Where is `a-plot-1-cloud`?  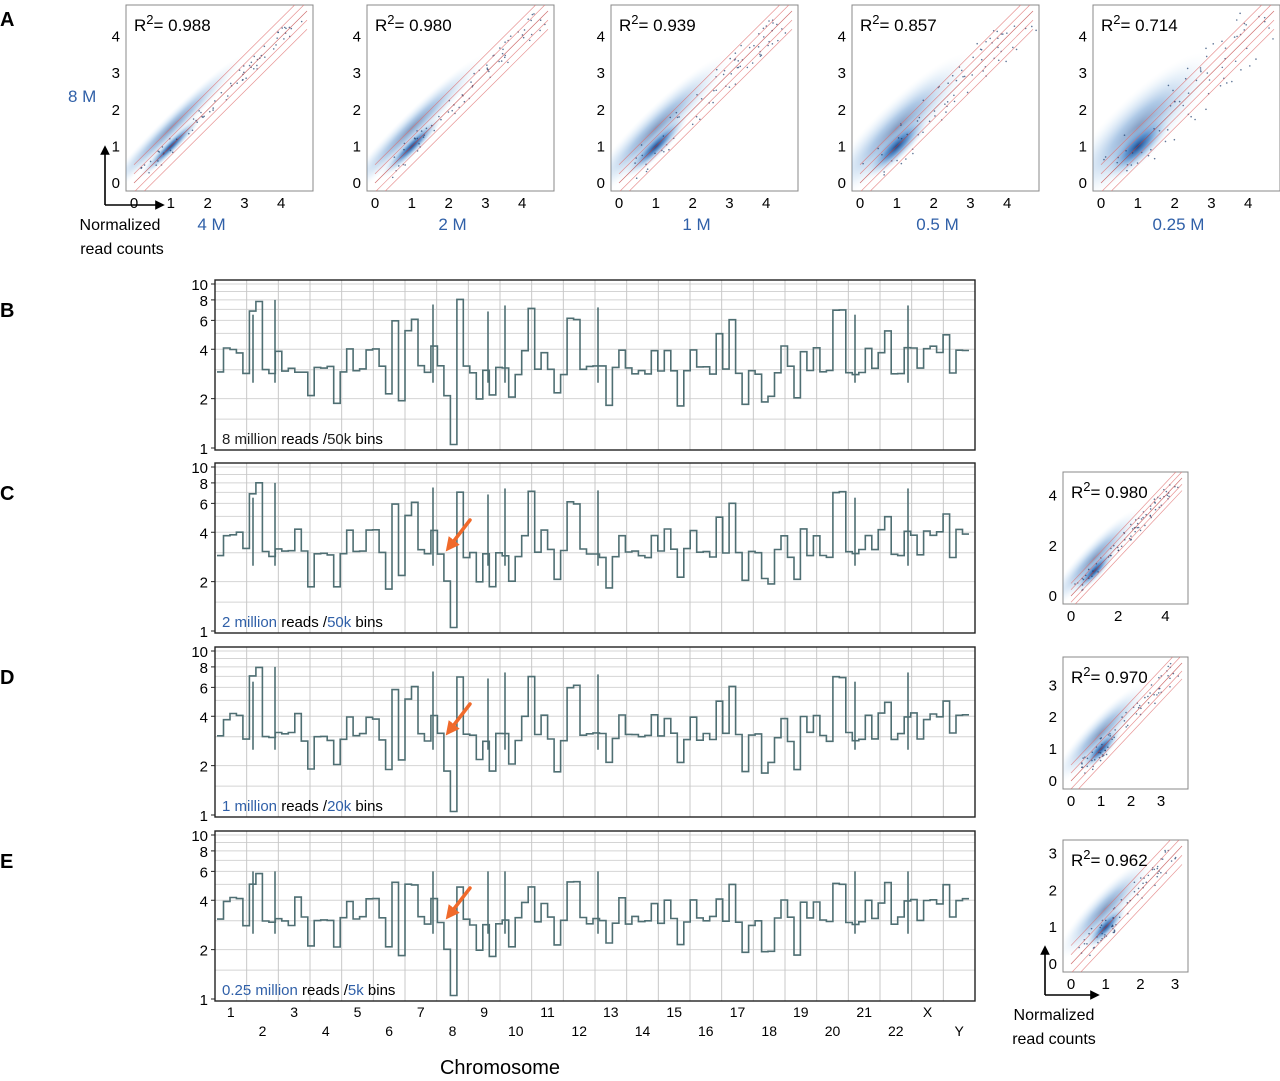 a-plot-1-cloud is located at coordinates (217, 98).